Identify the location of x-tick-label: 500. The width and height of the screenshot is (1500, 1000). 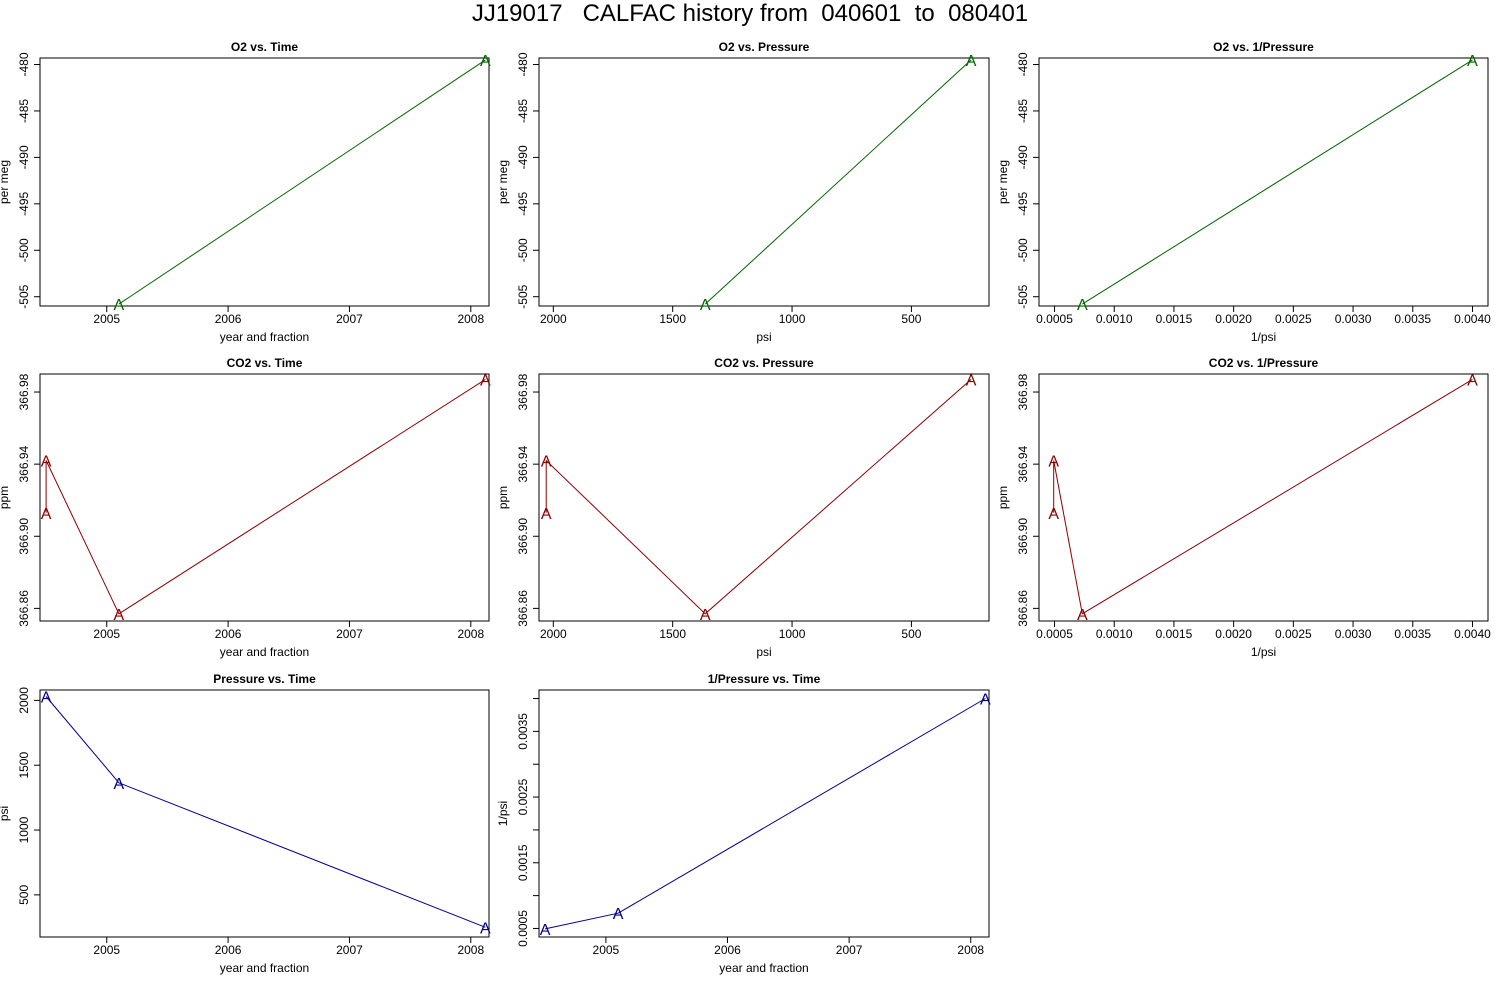
(911, 634).